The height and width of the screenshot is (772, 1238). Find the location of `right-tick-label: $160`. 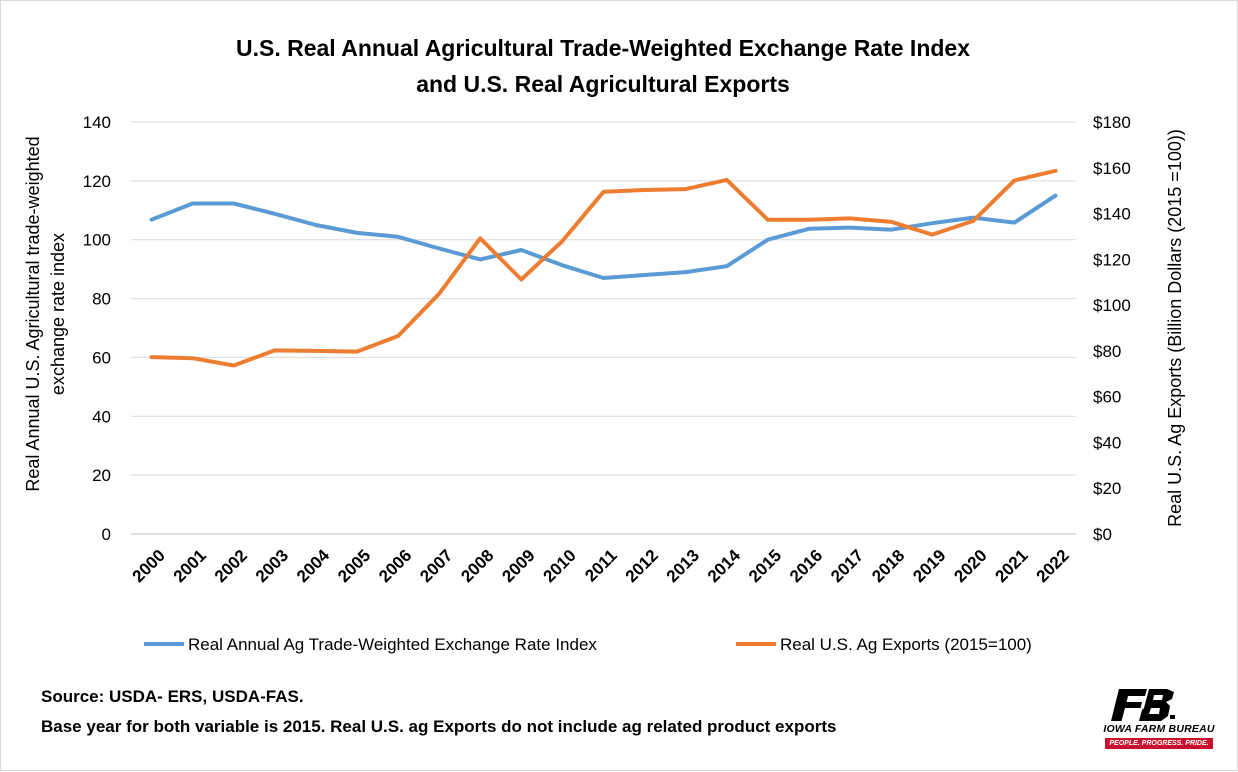

right-tick-label: $160 is located at coordinates (1112, 168).